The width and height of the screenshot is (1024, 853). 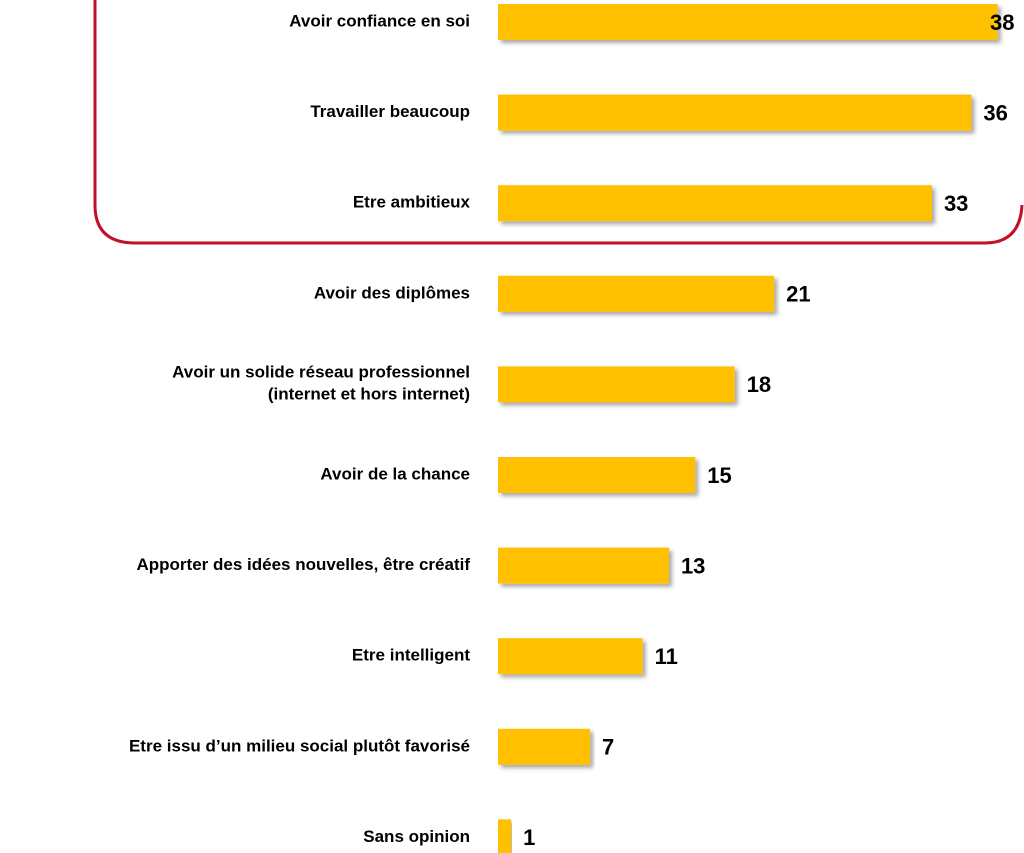 I want to click on value-label: 33, so click(x=956, y=203).